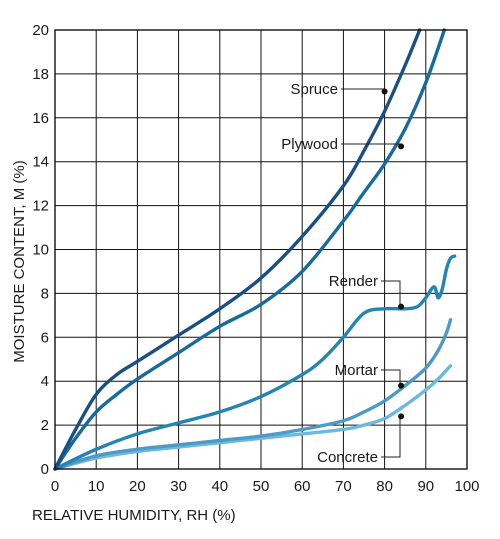 This screenshot has height=539, width=500. What do you see at coordinates (45, 381) in the screenshot?
I see `y-tick-label: 4` at bounding box center [45, 381].